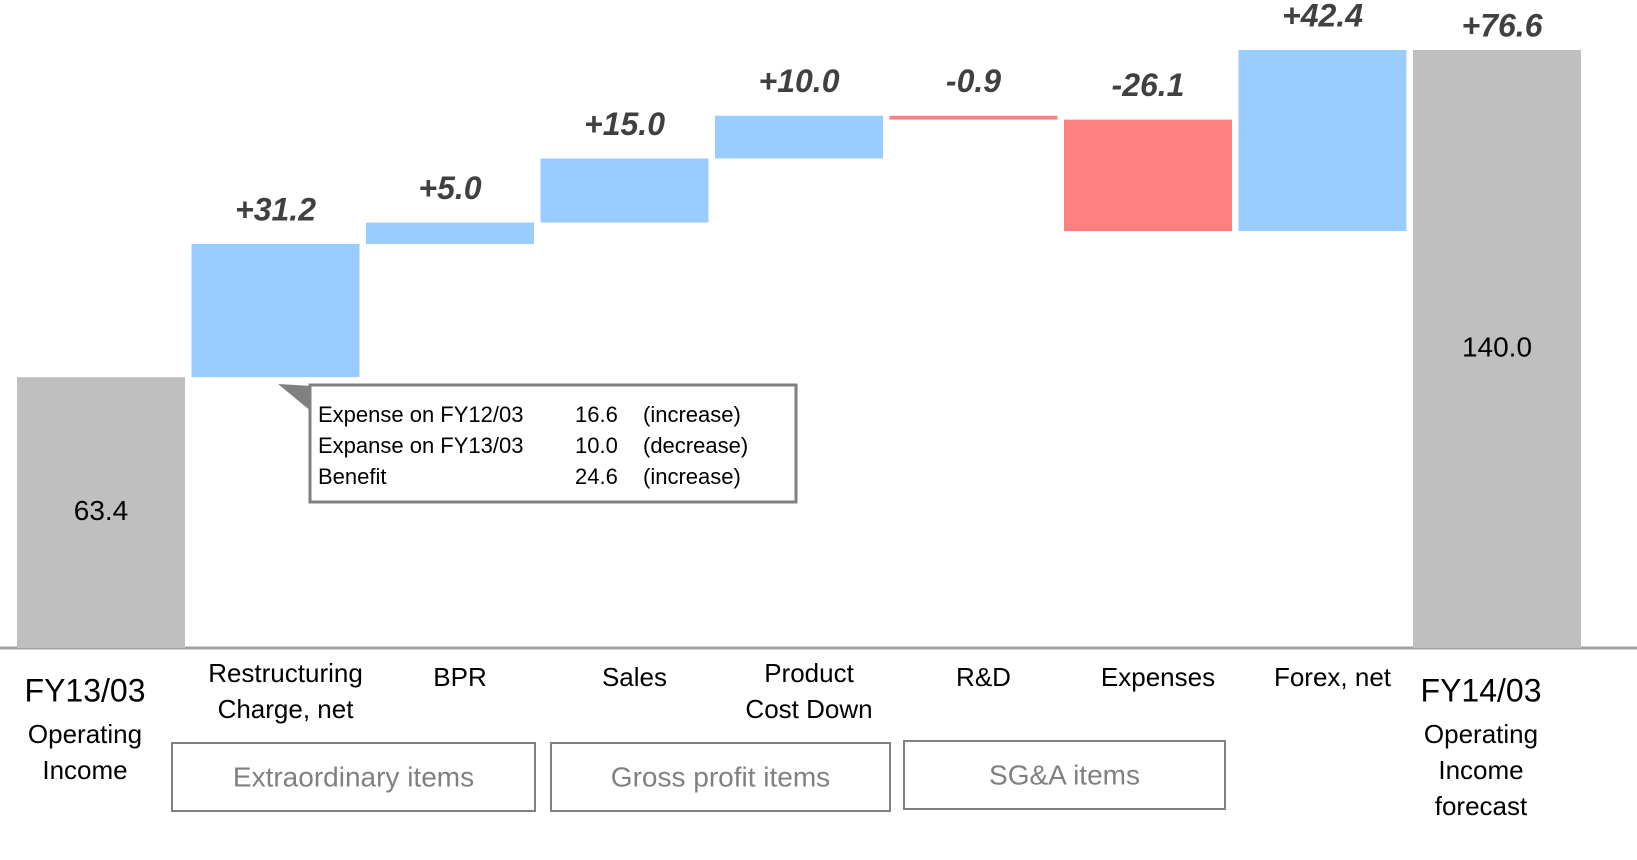 This screenshot has height=860, width=1637. Describe the element at coordinates (285, 673) in the screenshot. I see `category-label: Restructuring` at that location.